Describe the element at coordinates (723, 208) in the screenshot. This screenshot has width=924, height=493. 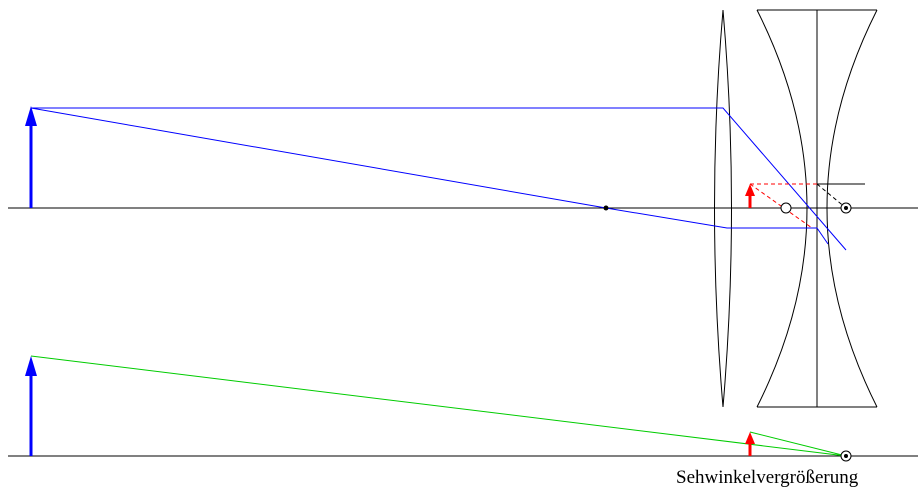
I see `converging-lens` at that location.